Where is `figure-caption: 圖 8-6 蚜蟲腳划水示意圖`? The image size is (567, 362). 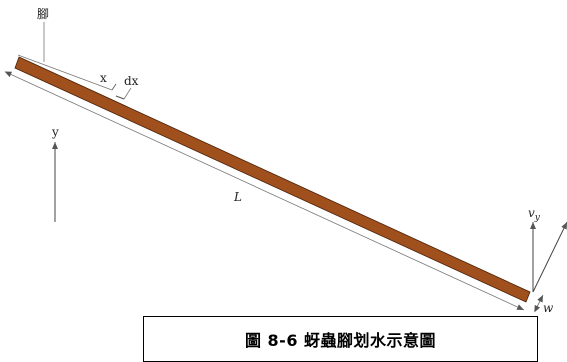
figure-caption: 圖 8-6 蚜蟲腳划水示意圖 is located at coordinates (340, 340).